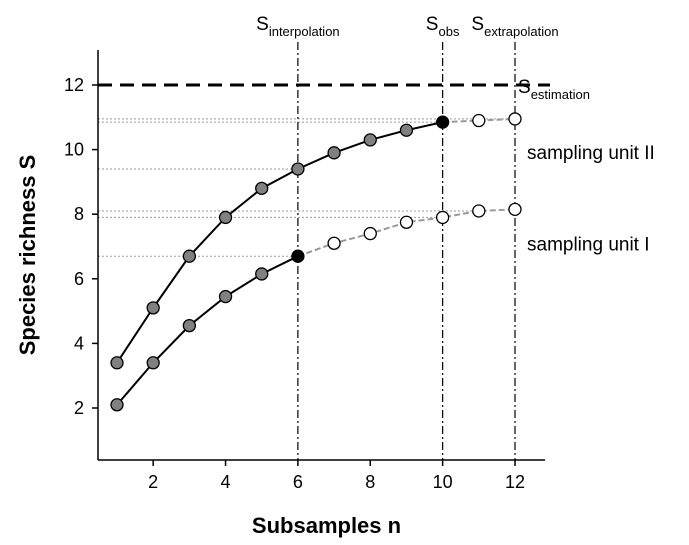  What do you see at coordinates (554, 89) in the screenshot?
I see `estimation-label: Sestimation` at bounding box center [554, 89].